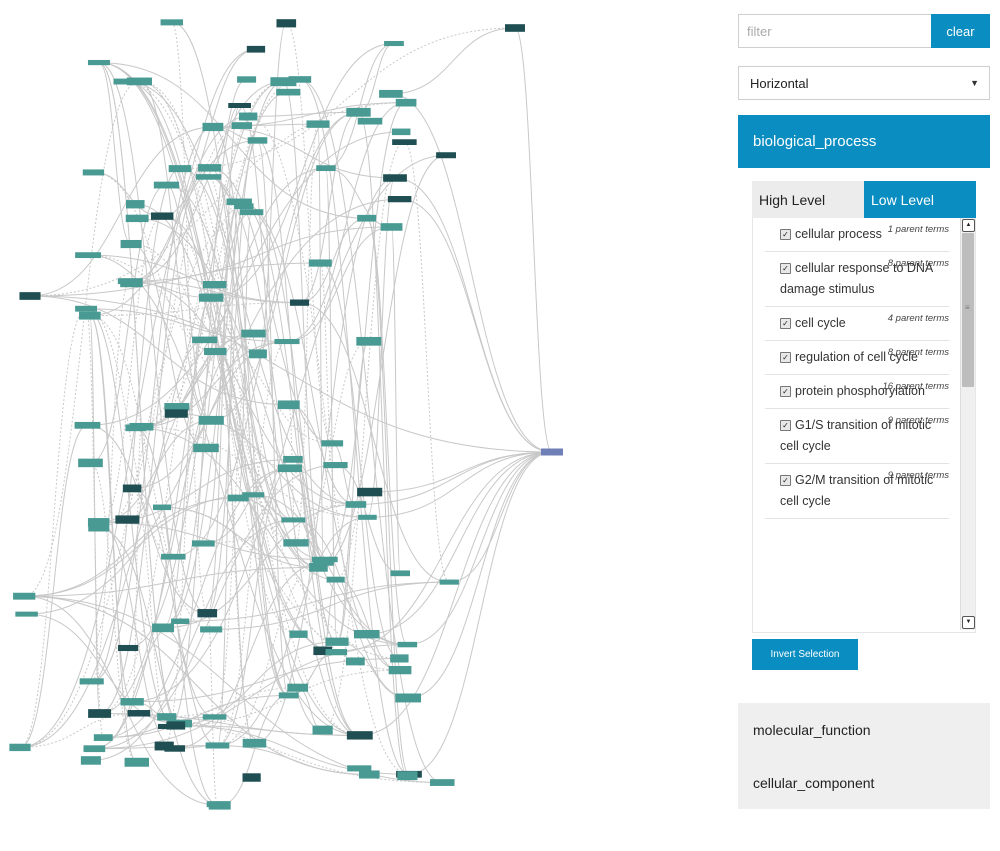  Describe the element at coordinates (920, 199) in the screenshot. I see `tab-low-level: Low Level` at that location.